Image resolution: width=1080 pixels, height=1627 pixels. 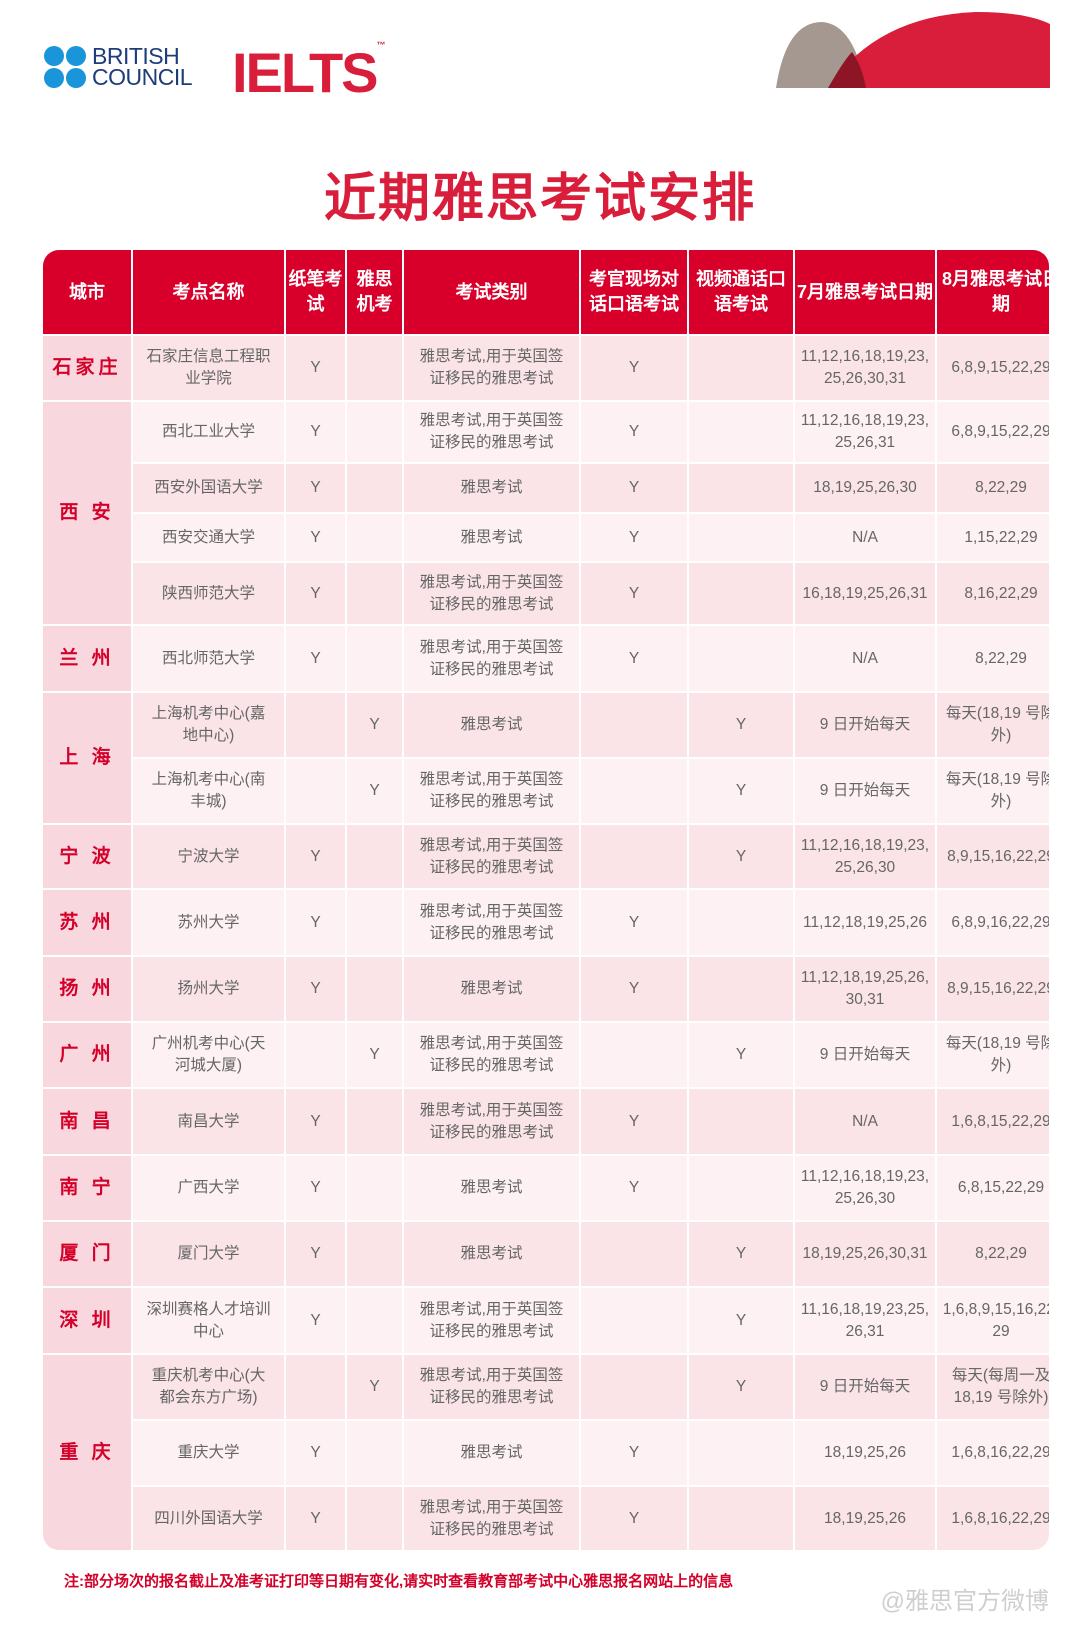 I want to click on jul-cell: 11,12,16,18,19,23,25,26,30, so click(x=865, y=1188).